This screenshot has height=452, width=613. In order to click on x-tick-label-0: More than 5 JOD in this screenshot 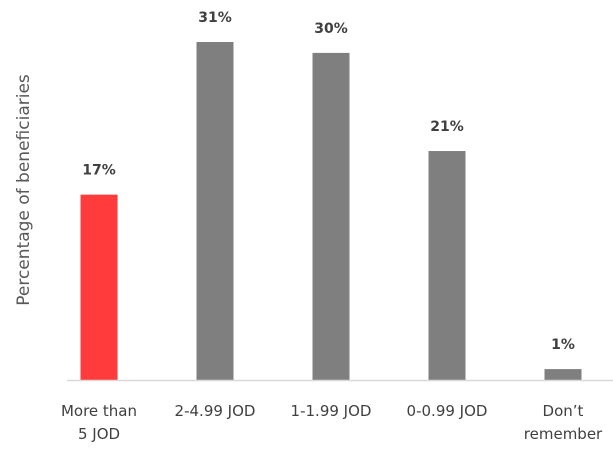, I will do `click(99, 422)`.